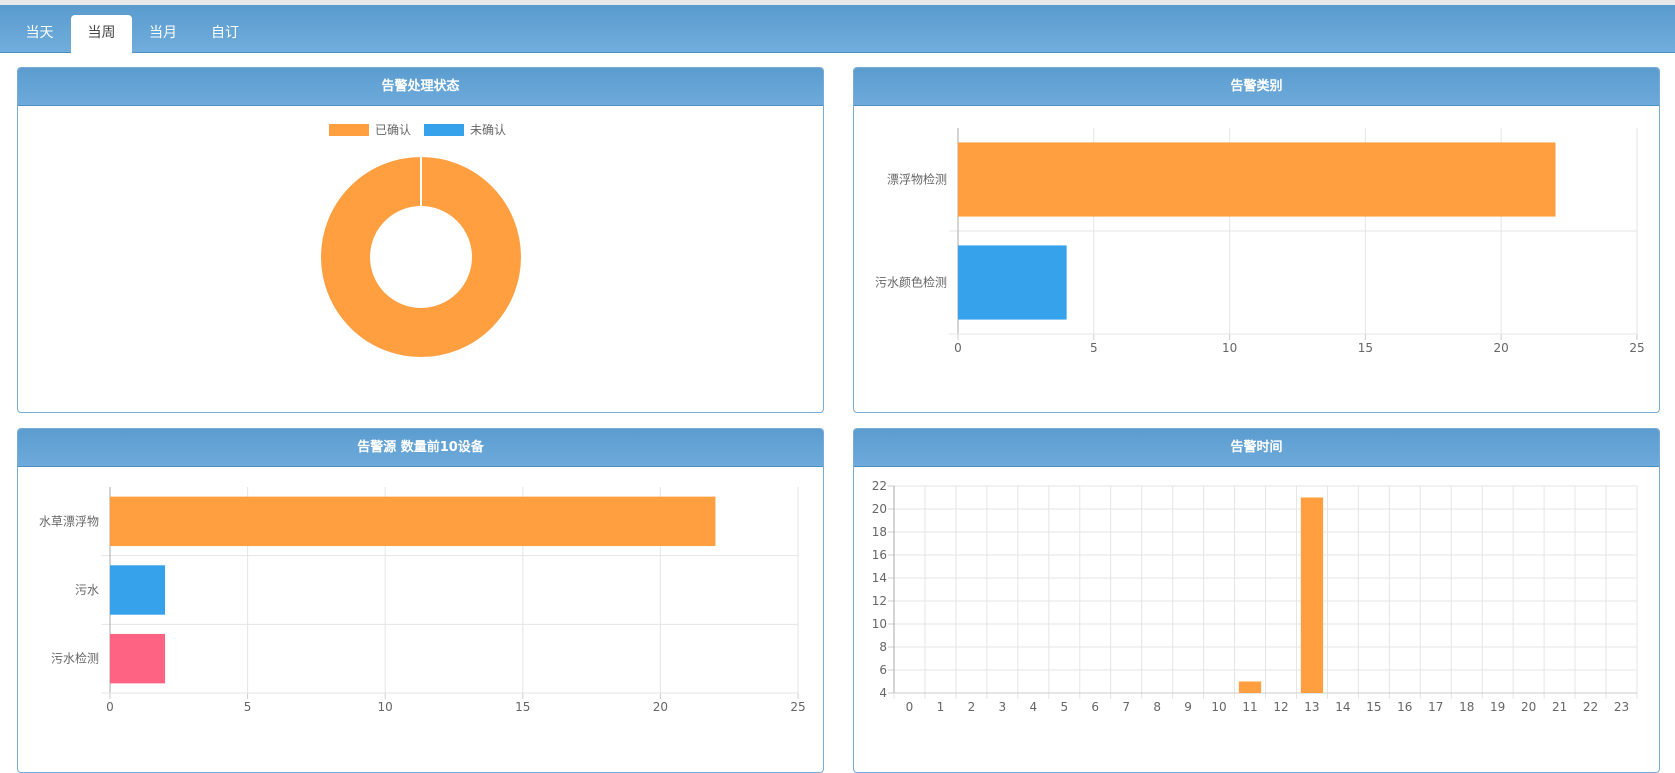 Image resolution: width=1675 pixels, height=773 pixels. I want to click on x-tick-label: 13, so click(1311, 707).